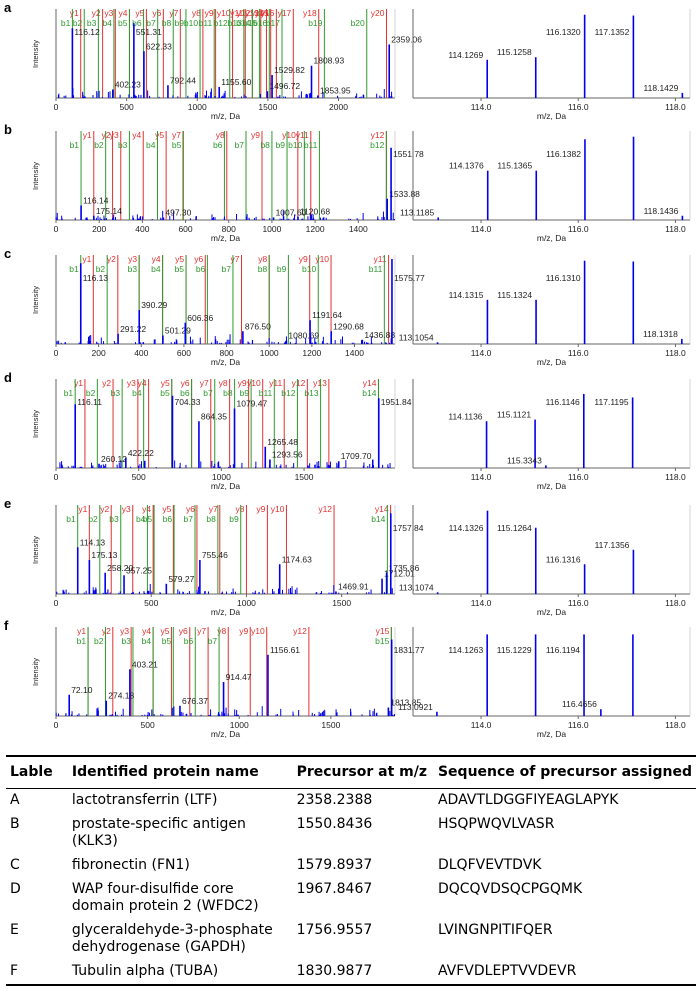 This screenshot has height=992, width=697. What do you see at coordinates (260, 23) in the screenshot?
I see `b-ion-label: b16` at bounding box center [260, 23].